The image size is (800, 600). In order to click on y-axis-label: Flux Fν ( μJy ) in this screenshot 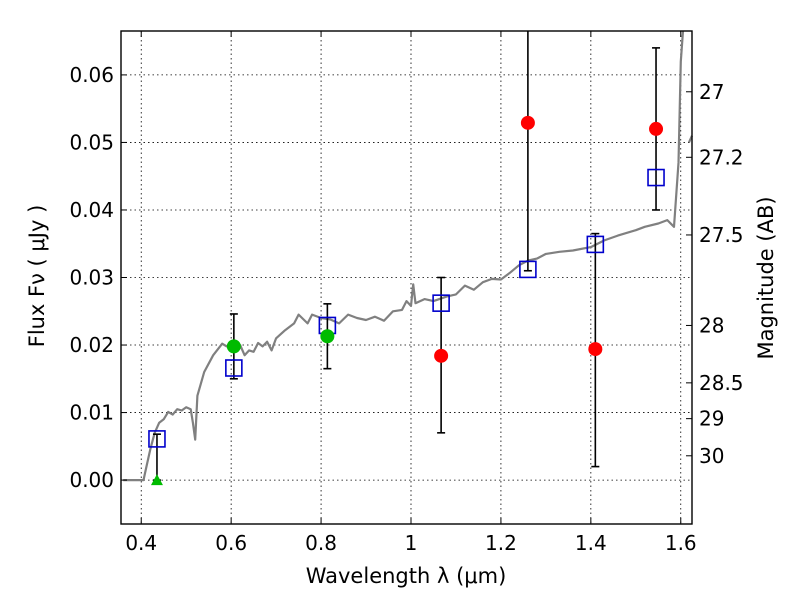, I will do `click(37, 276)`.